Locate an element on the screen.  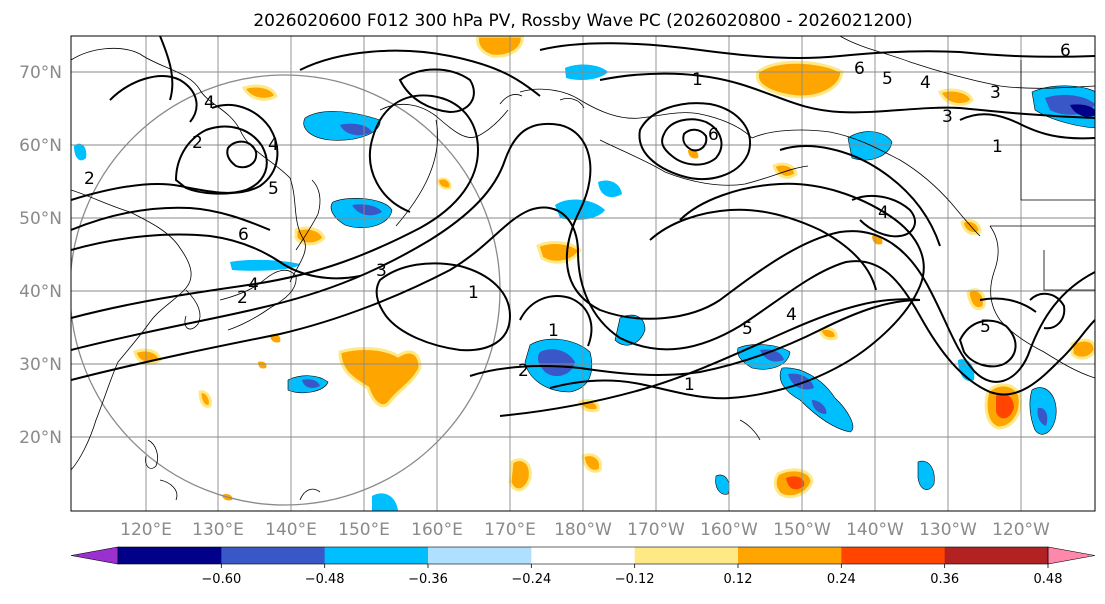
lon-label: 120°W is located at coordinates (1021, 530).